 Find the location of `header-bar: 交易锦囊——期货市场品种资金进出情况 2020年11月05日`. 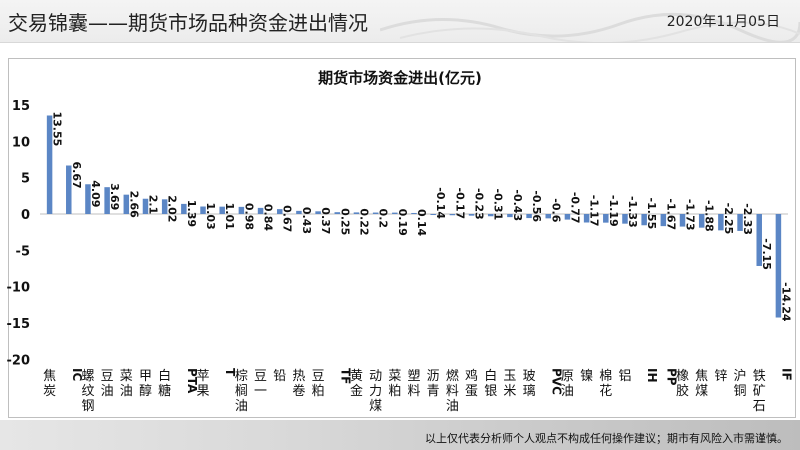

header-bar: 交易锦囊——期货市场品种资金进出情况 2020年11月05日 is located at coordinates (400, 21).